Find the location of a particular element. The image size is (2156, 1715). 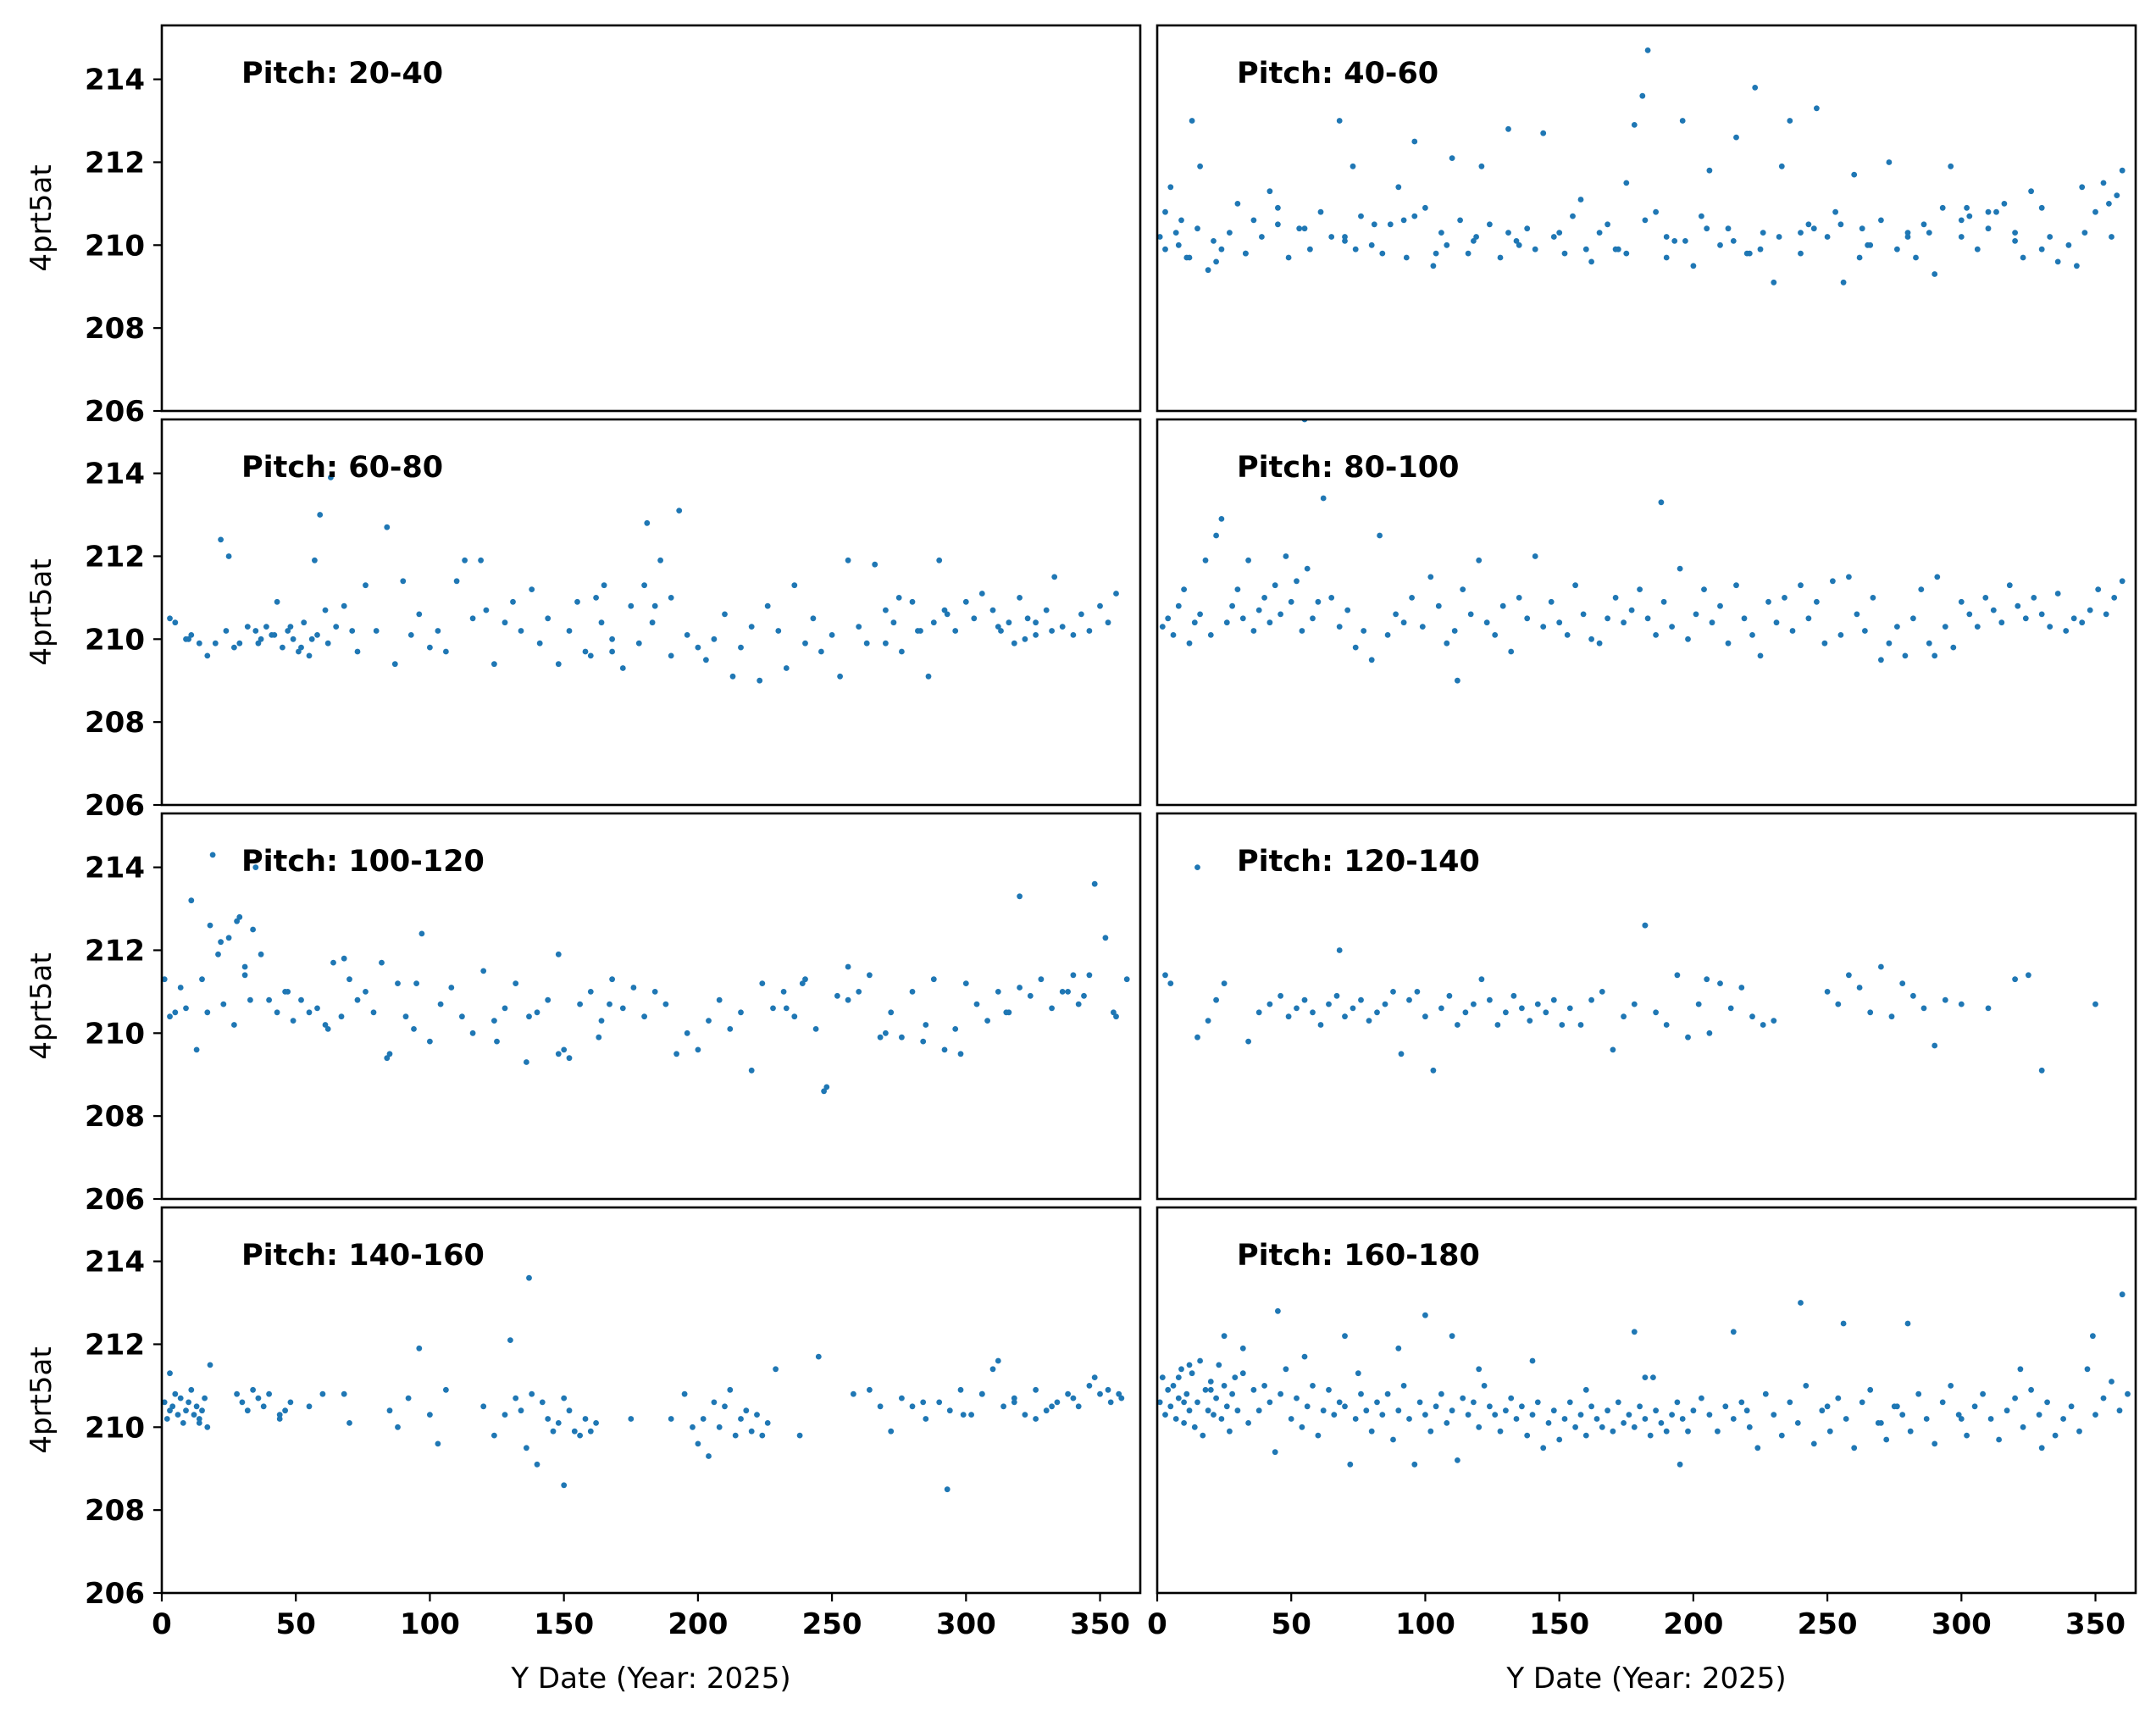

panel-7-points is located at coordinates (643, 1383).